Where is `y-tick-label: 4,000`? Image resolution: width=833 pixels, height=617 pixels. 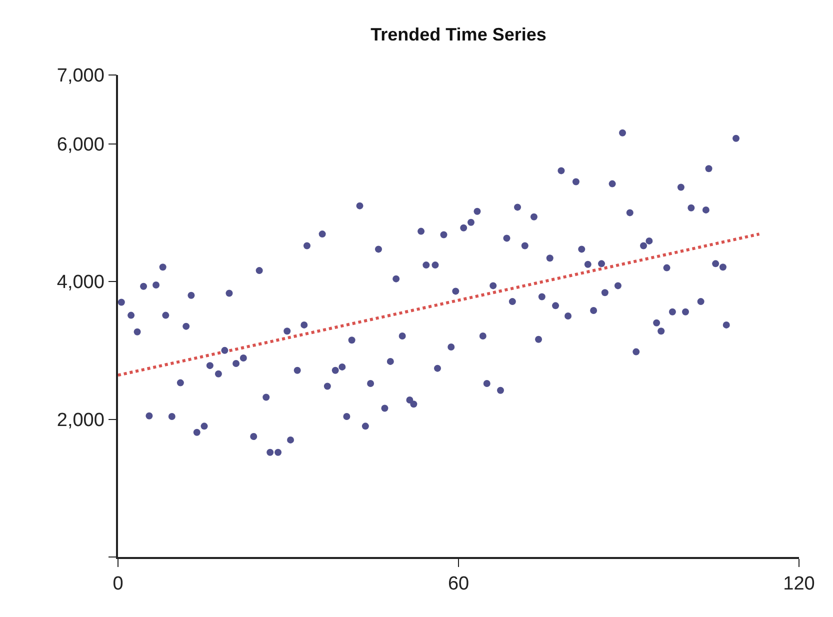 y-tick-label: 4,000 is located at coordinates (80, 283).